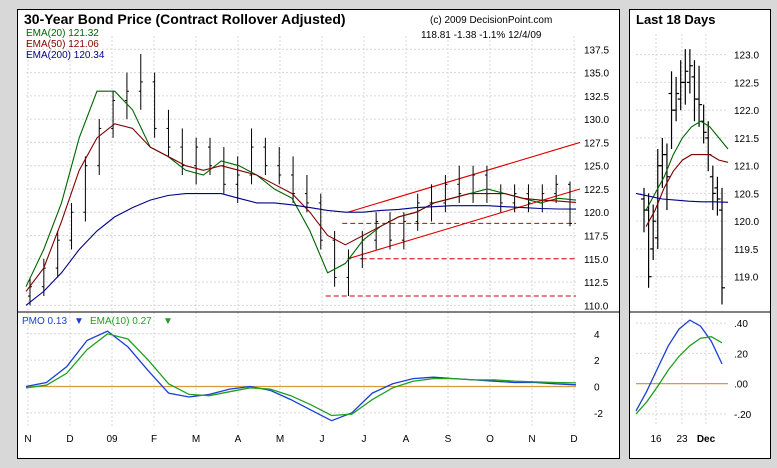 This screenshot has height=468, width=777. What do you see at coordinates (464, 177) in the screenshot?
I see `channel-upper-line` at bounding box center [464, 177].